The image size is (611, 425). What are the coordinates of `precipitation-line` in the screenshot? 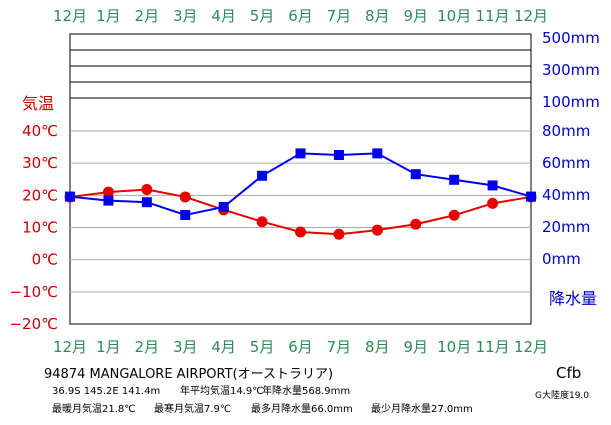 It's located at (300, 184).